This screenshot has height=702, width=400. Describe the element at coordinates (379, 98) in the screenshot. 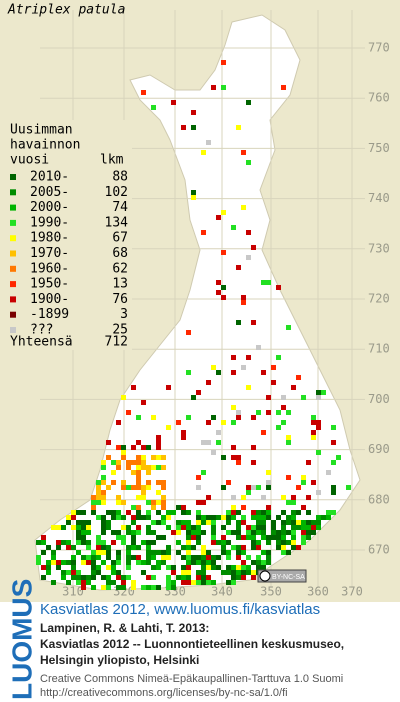

I see `y-grid-label: 760` at that location.